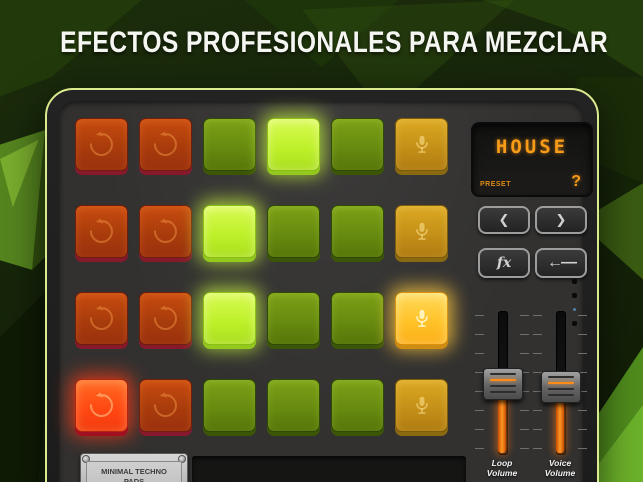  I want to click on voice-volume-slider: Voice Volume, so click(560, 396).